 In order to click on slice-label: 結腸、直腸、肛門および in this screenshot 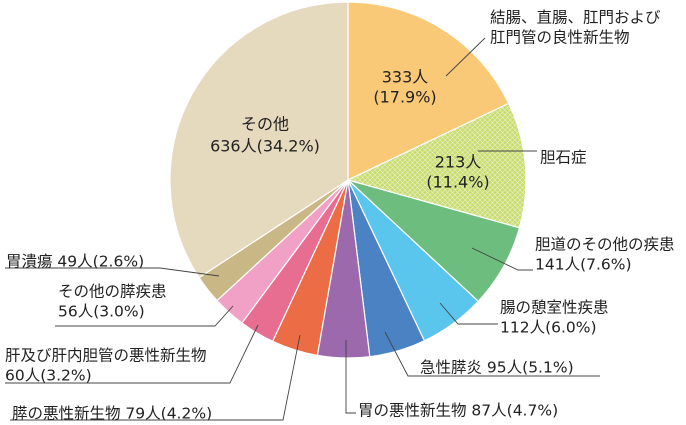, I will do `click(575, 18)`.